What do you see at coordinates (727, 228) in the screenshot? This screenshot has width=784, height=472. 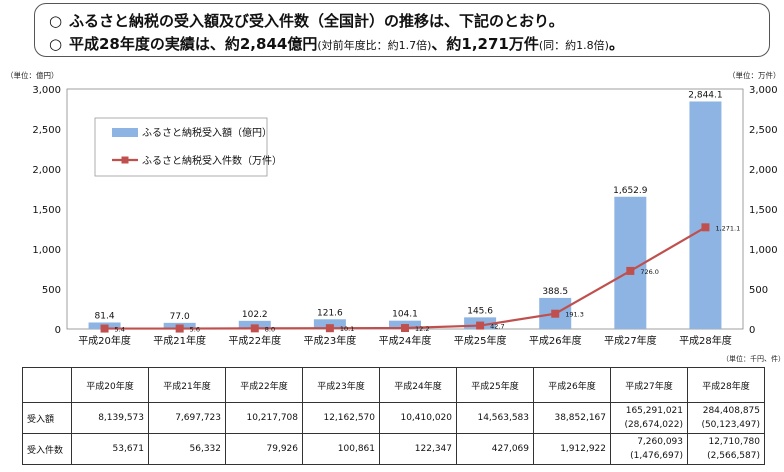 I see `line-value-label: 1,271.1` at bounding box center [727, 228].